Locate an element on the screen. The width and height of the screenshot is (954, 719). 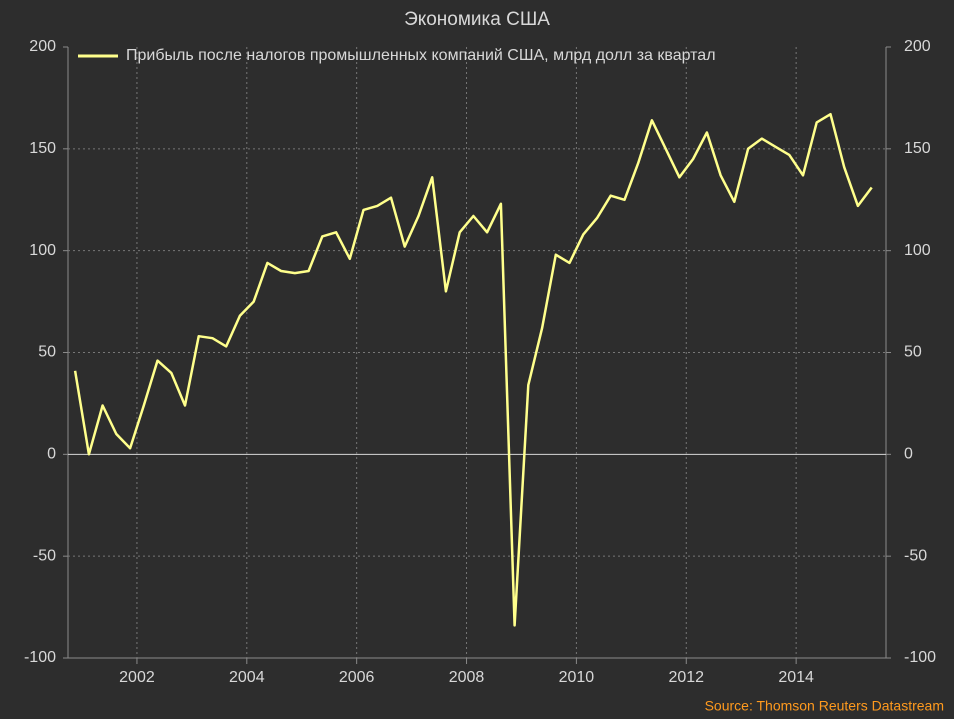
x-tick-label: 2006 is located at coordinates (357, 677).